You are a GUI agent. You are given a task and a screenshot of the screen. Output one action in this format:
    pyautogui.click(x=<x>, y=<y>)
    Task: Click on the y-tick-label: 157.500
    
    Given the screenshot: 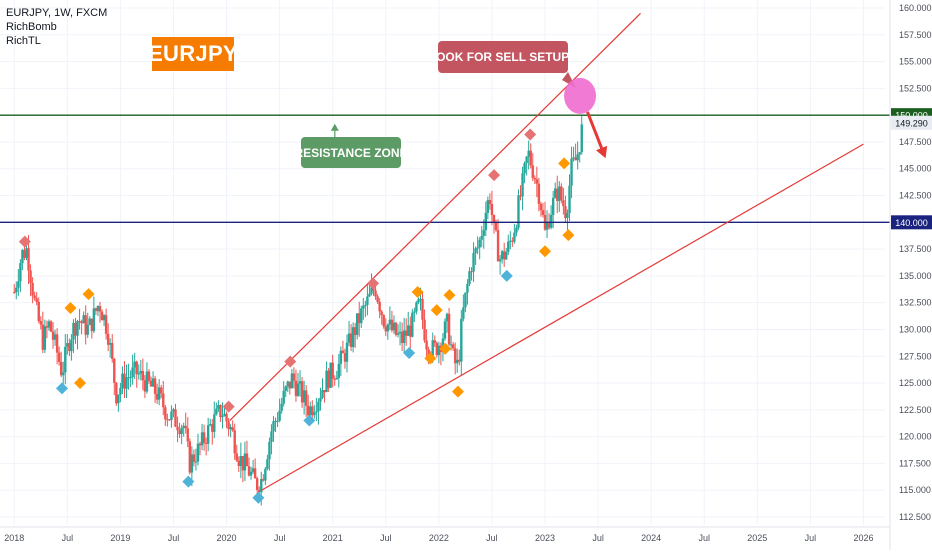 What is the action you would take?
    pyautogui.click(x=915, y=35)
    